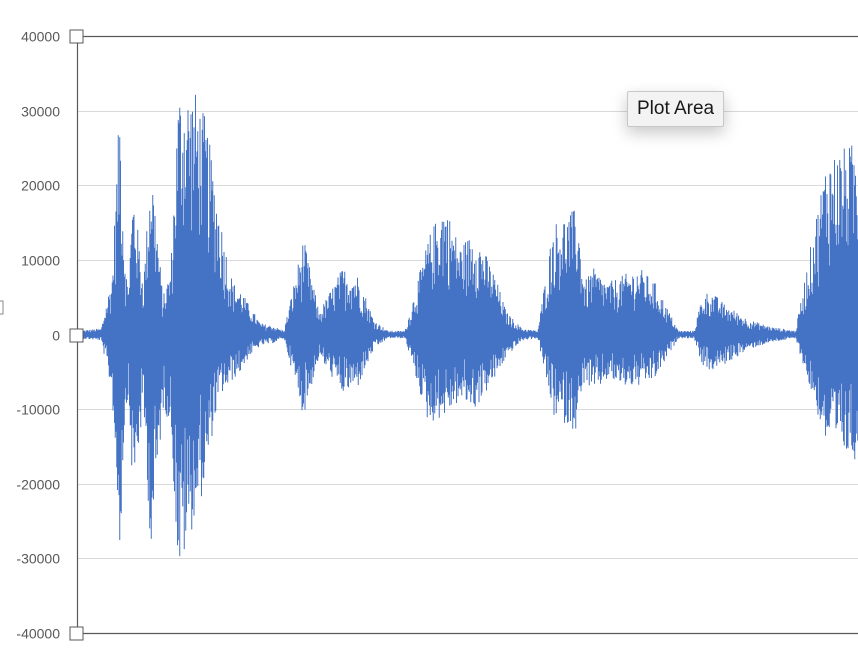 Image resolution: width=858 pixels, height=650 pixels. I want to click on handle-bottom-left, so click(76, 633).